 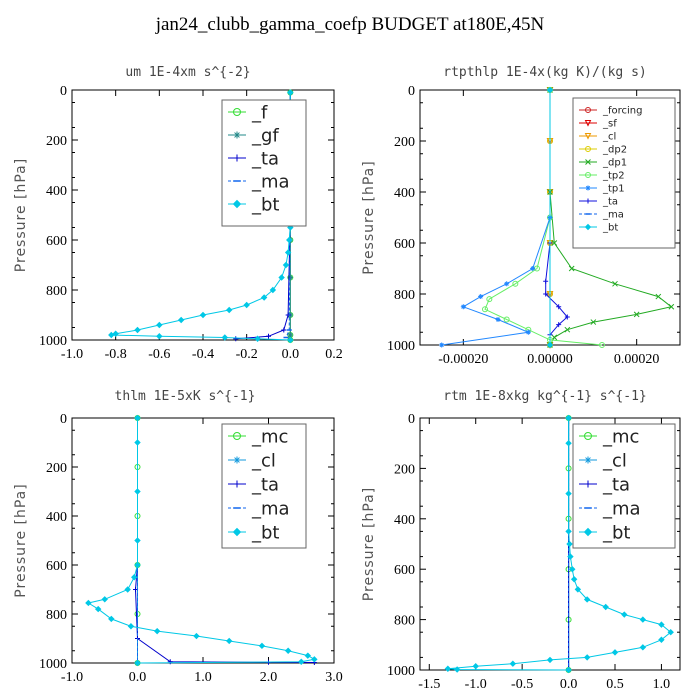 What do you see at coordinates (637, 359) in the screenshot?
I see `x-tick-label: 0.00020` at bounding box center [637, 359].